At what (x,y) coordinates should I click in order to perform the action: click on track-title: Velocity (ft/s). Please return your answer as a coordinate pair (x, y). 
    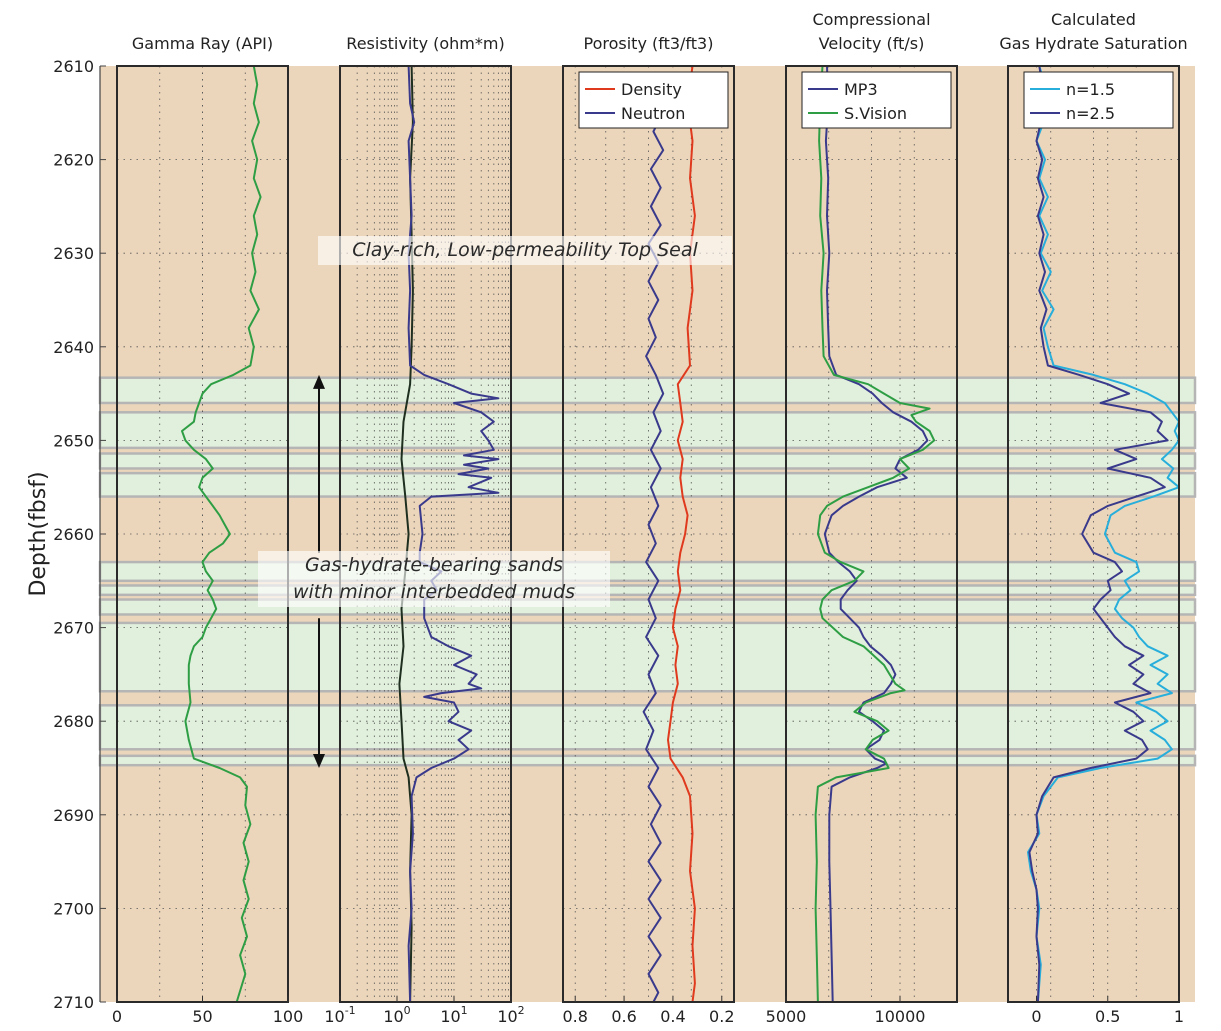
    Looking at the image, I should click on (872, 43).